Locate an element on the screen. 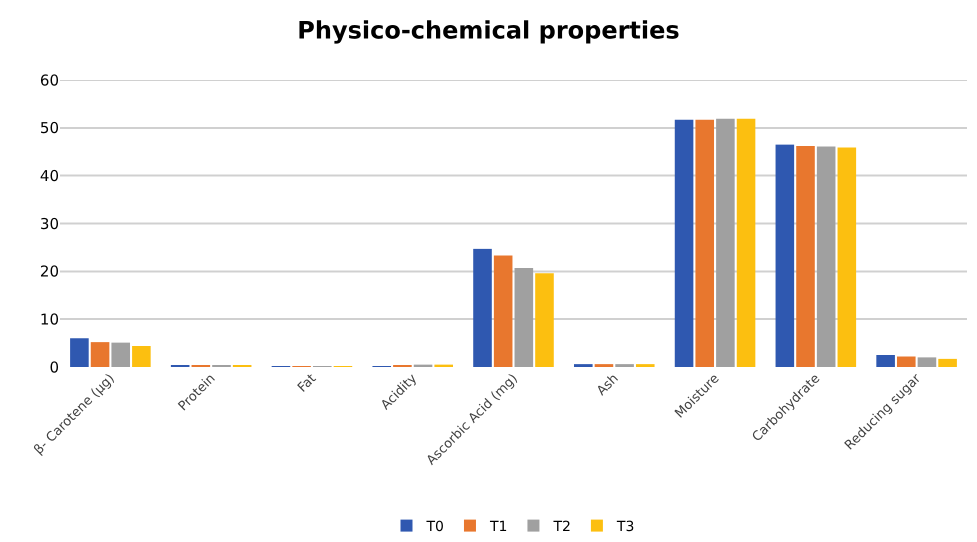 Image resolution: width=977 pixels, height=542 pixels. legend-label: T2 is located at coordinates (561, 527).